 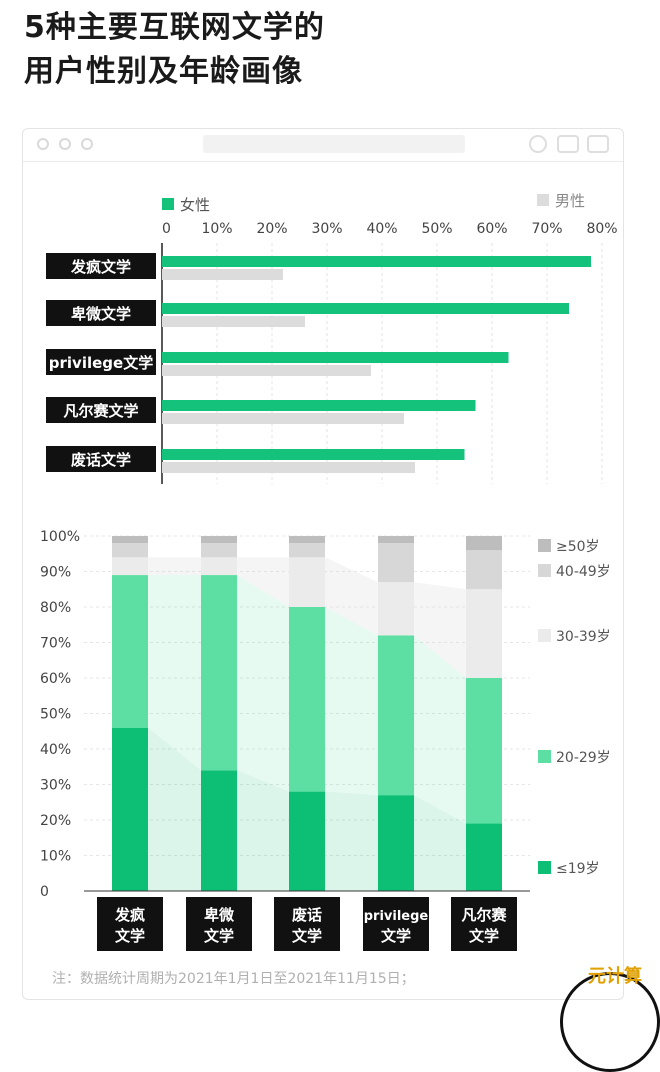 I want to click on legend-label-female: 女性, so click(x=195, y=205).